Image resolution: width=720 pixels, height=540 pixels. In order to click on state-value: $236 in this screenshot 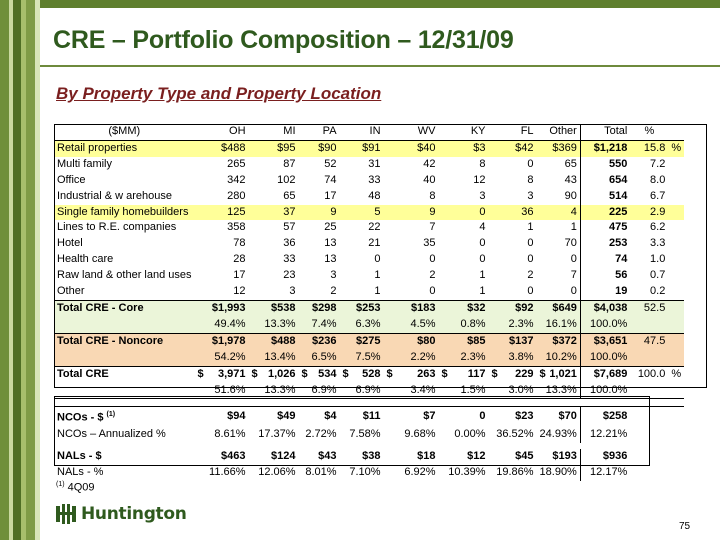, I will do `click(319, 341)`.